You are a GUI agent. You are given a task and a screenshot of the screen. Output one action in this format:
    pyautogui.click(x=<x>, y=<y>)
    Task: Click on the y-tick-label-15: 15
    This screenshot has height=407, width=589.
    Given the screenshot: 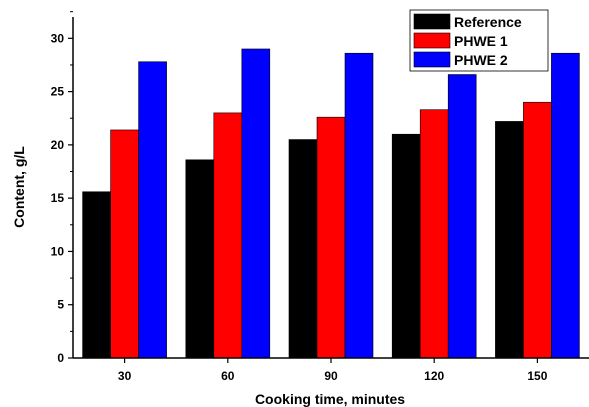 What is the action you would take?
    pyautogui.click(x=58, y=198)
    